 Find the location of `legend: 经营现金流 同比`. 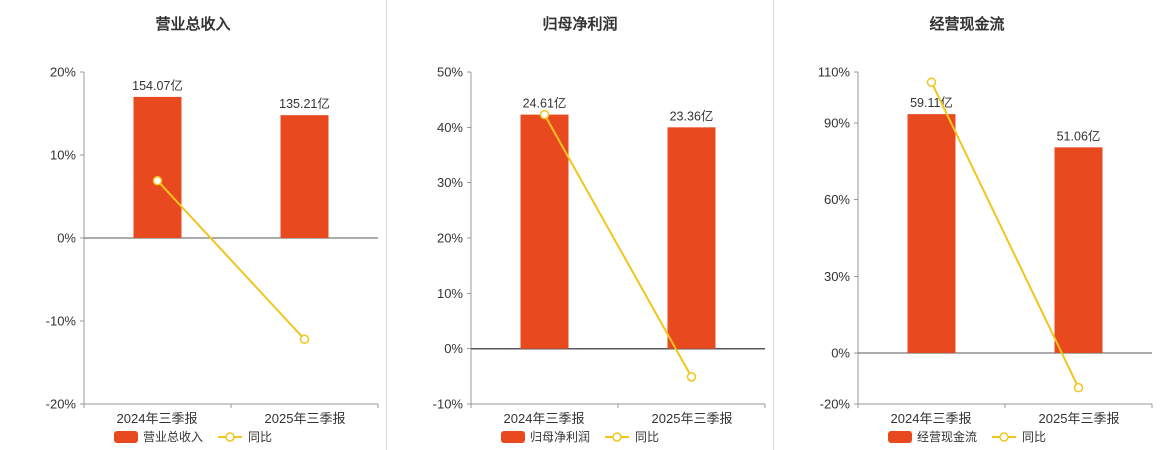

legend: 经营现金流 同比 is located at coordinates (967, 436).